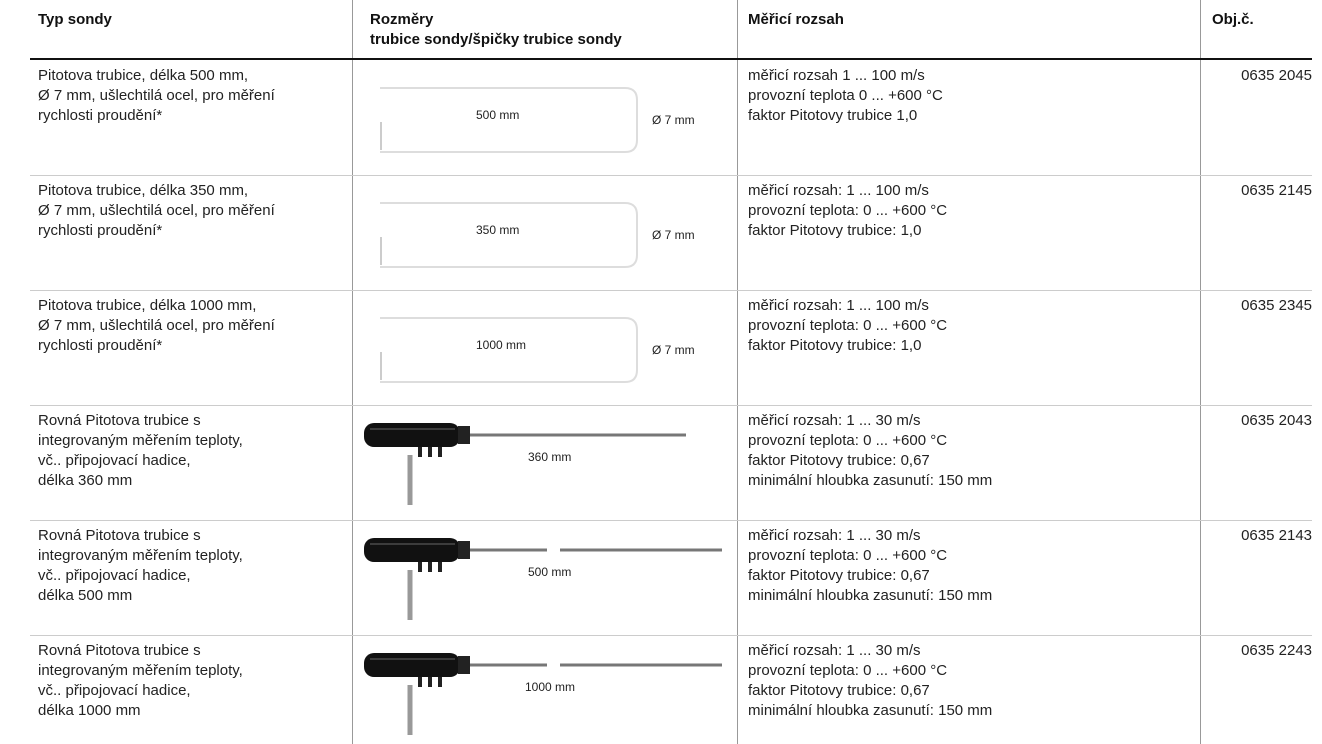 This screenshot has width=1322, height=744. I want to click on probe-type: Pitotova trubice, délka 350 mm,, so click(143, 190).